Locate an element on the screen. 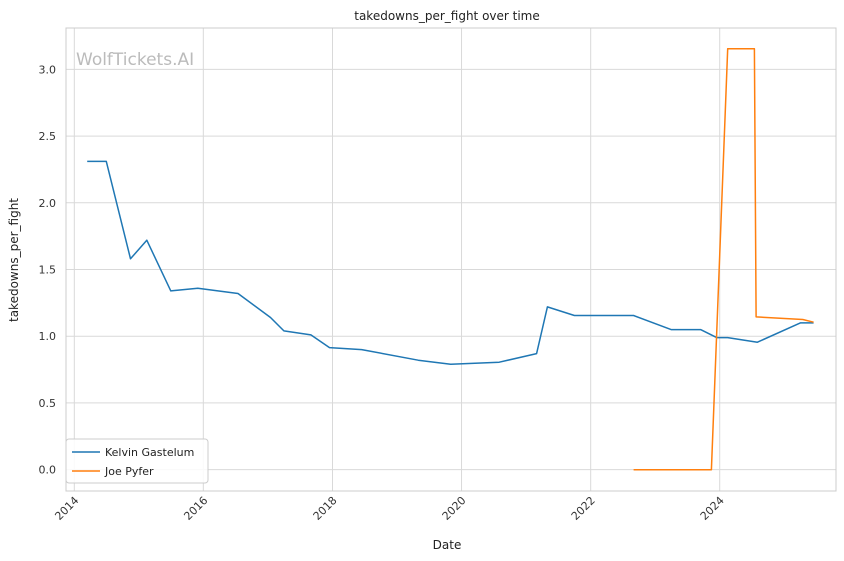 Image resolution: width=844 pixels, height=561 pixels. watermark-text: WolfTickets.AI is located at coordinates (135, 60).